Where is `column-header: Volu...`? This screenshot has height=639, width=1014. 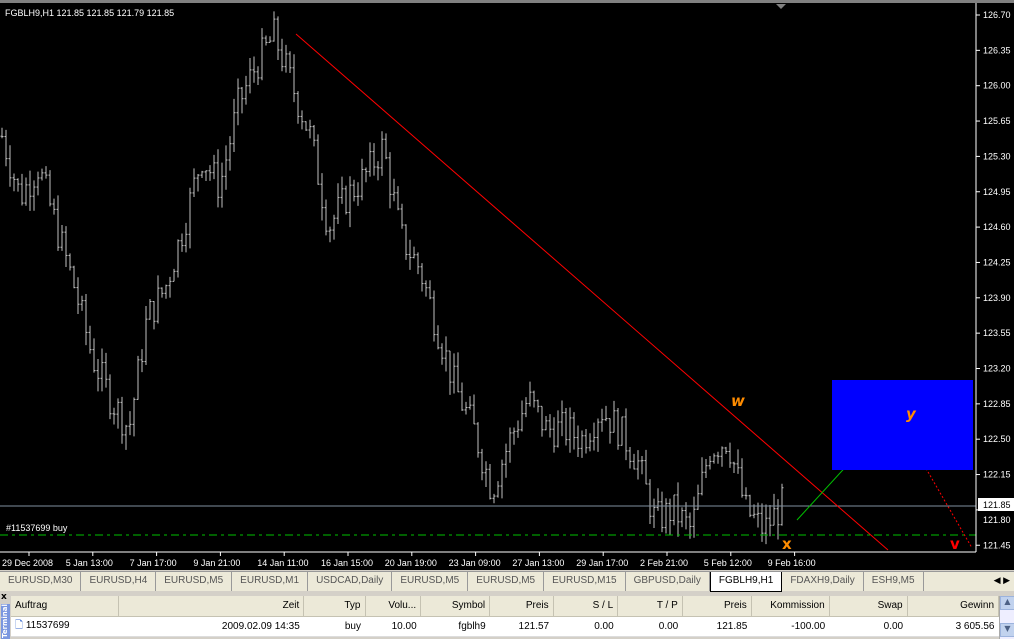
column-header: Volu... is located at coordinates (393, 606).